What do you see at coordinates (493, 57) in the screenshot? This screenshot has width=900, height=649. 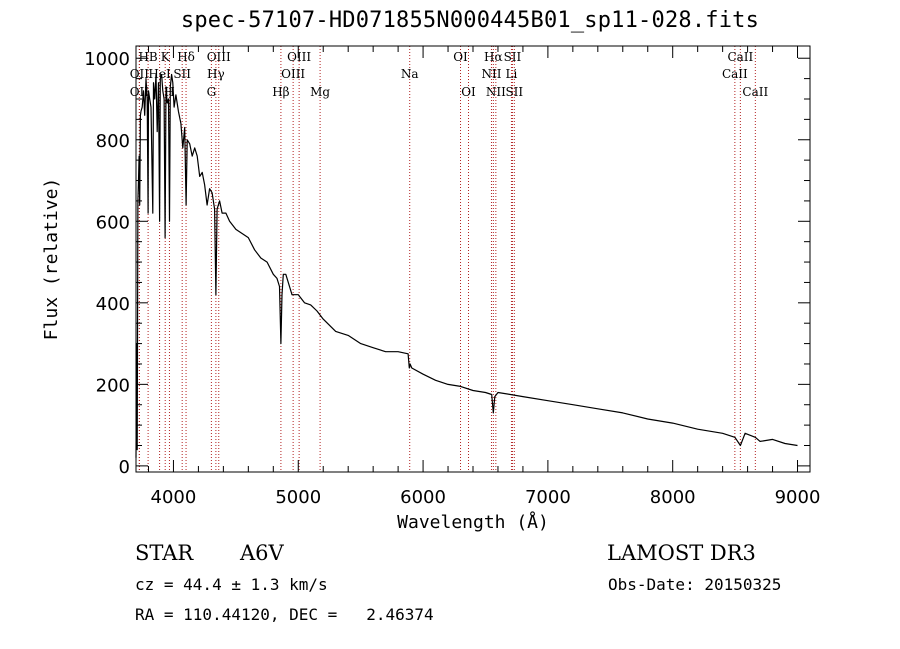 I see `line-label: Hα` at bounding box center [493, 57].